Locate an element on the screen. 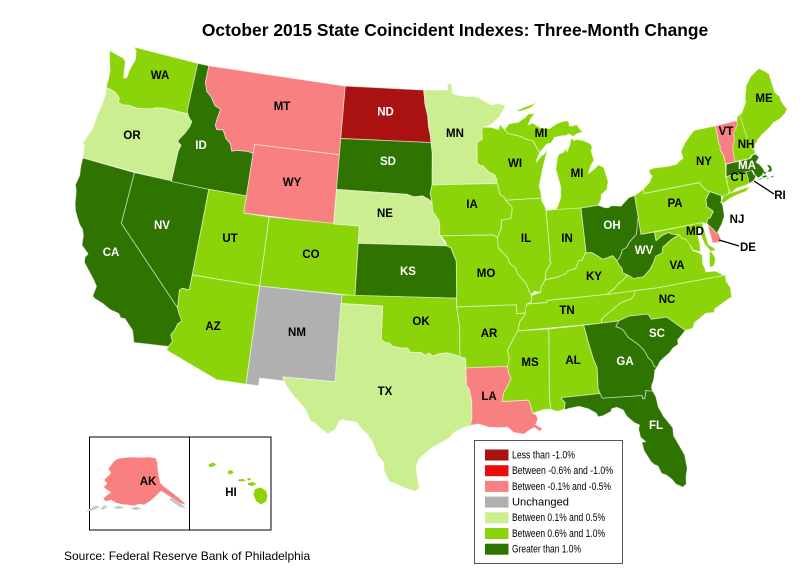  svg-text: Unchanged is located at coordinates (540, 503).